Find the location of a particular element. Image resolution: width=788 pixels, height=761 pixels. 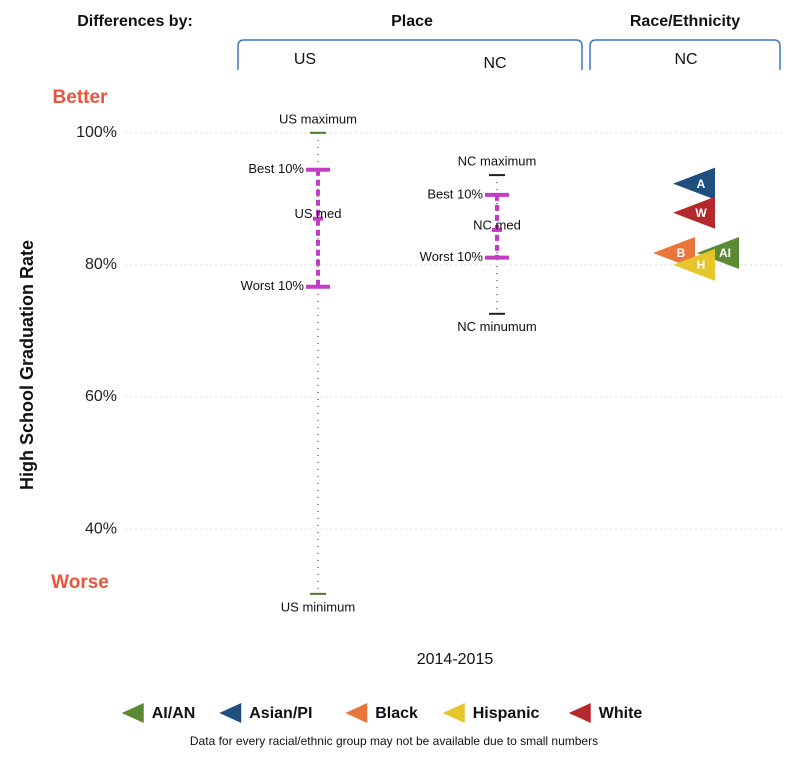

flag-letter: AI is located at coordinates (725, 253).